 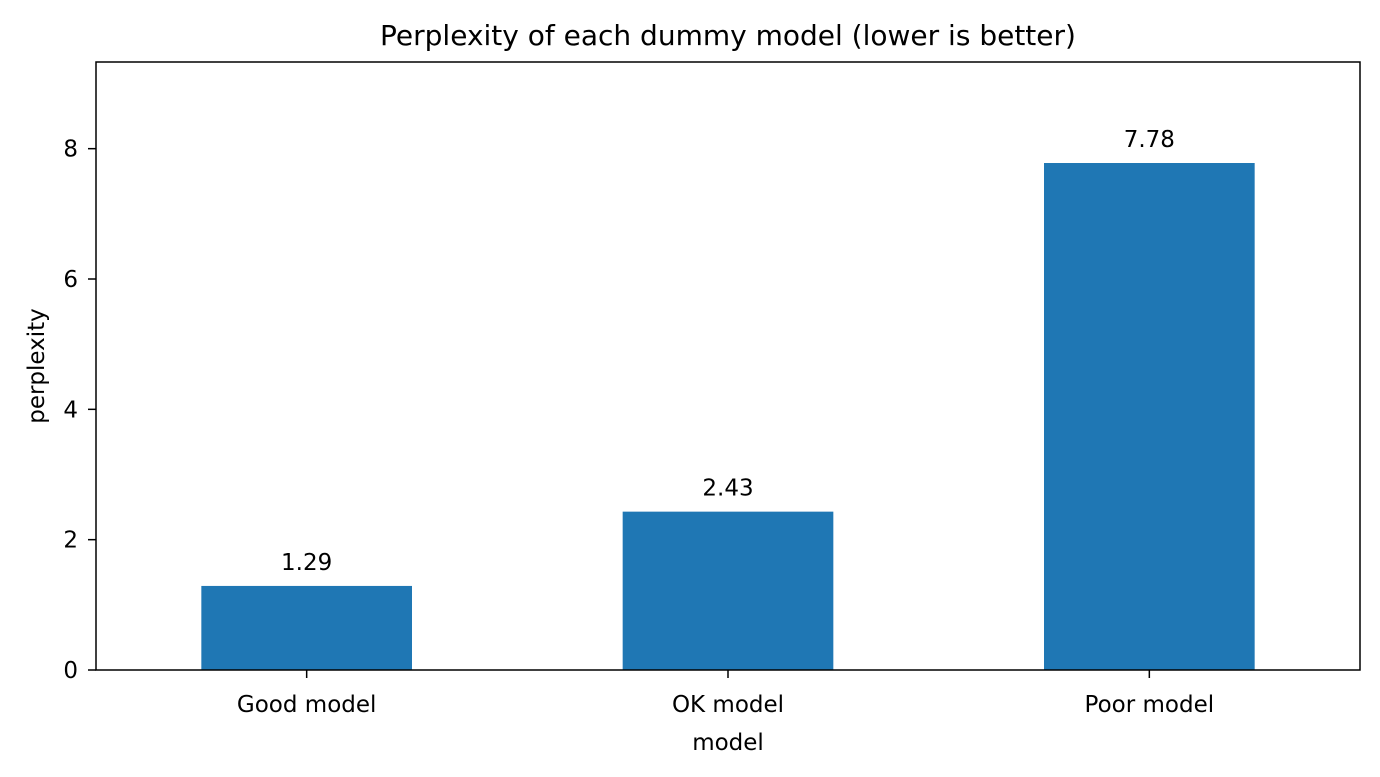 What do you see at coordinates (1149, 140) in the screenshot?
I see `data-label-2: 7.78` at bounding box center [1149, 140].